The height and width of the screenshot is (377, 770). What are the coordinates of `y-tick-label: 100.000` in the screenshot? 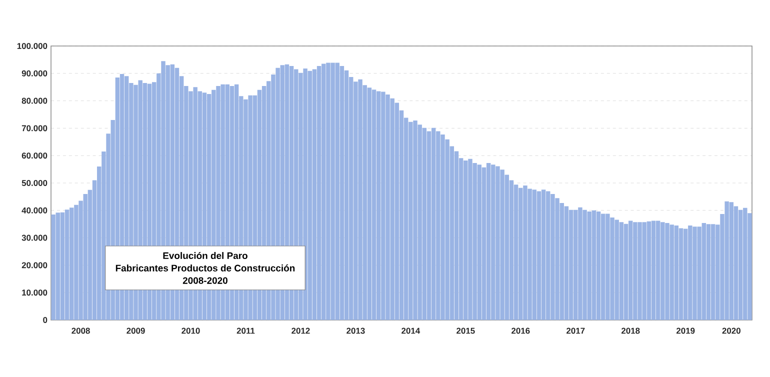 It's located at (32, 46).